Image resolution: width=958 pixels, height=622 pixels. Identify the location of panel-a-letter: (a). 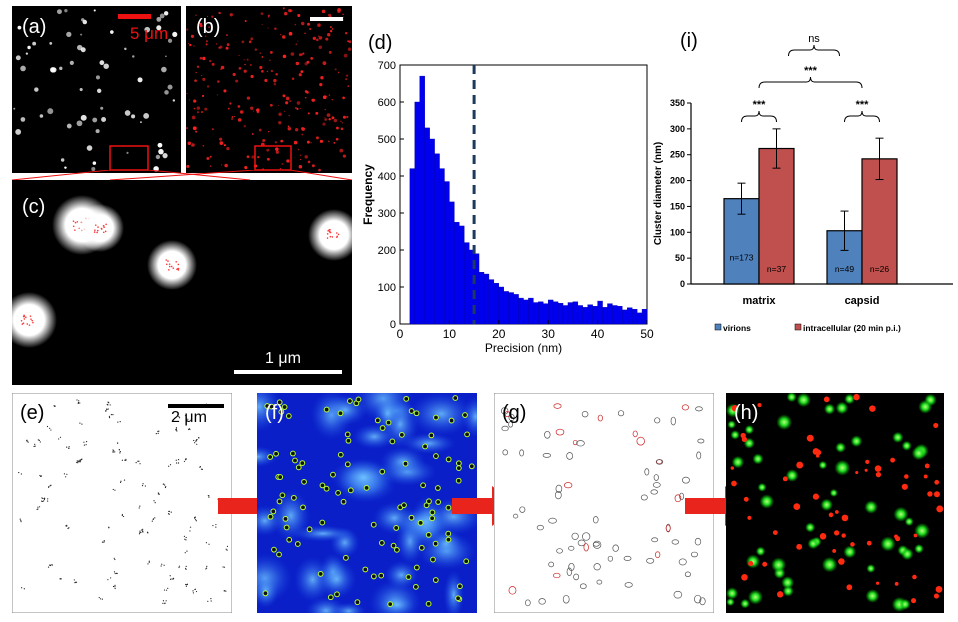
(34, 27).